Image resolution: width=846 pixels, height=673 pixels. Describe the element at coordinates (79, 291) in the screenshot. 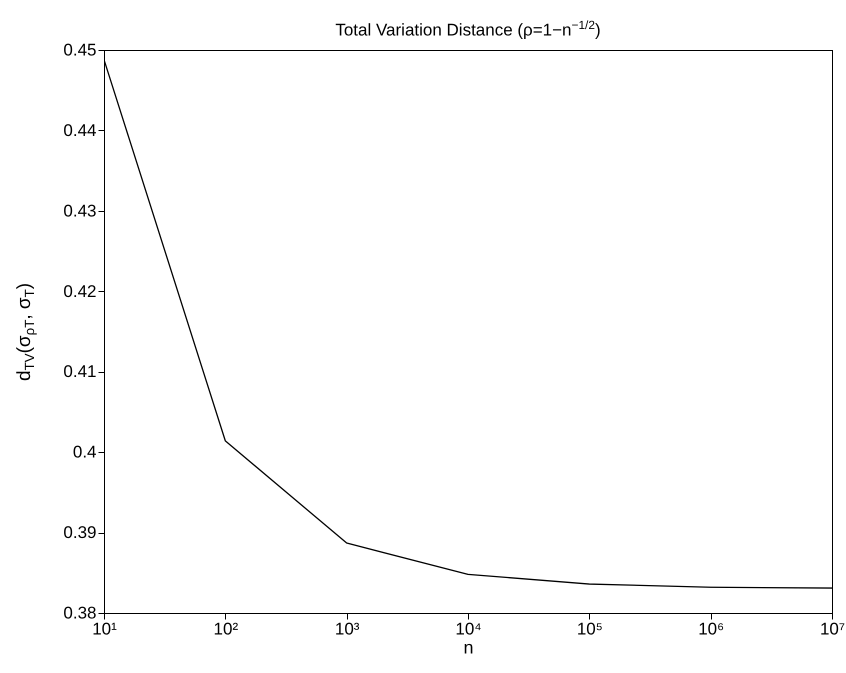

I see `y-tick-label: 0.42` at that location.